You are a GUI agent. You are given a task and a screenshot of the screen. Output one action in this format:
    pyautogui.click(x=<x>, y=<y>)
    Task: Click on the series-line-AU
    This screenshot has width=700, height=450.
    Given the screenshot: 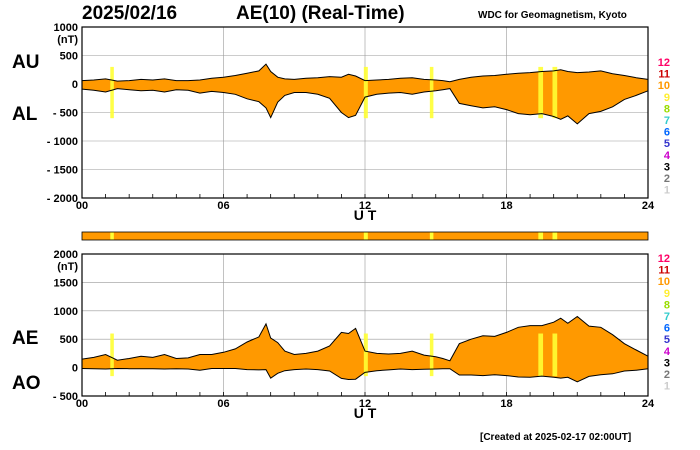 What is the action you would take?
    pyautogui.click(x=365, y=73)
    